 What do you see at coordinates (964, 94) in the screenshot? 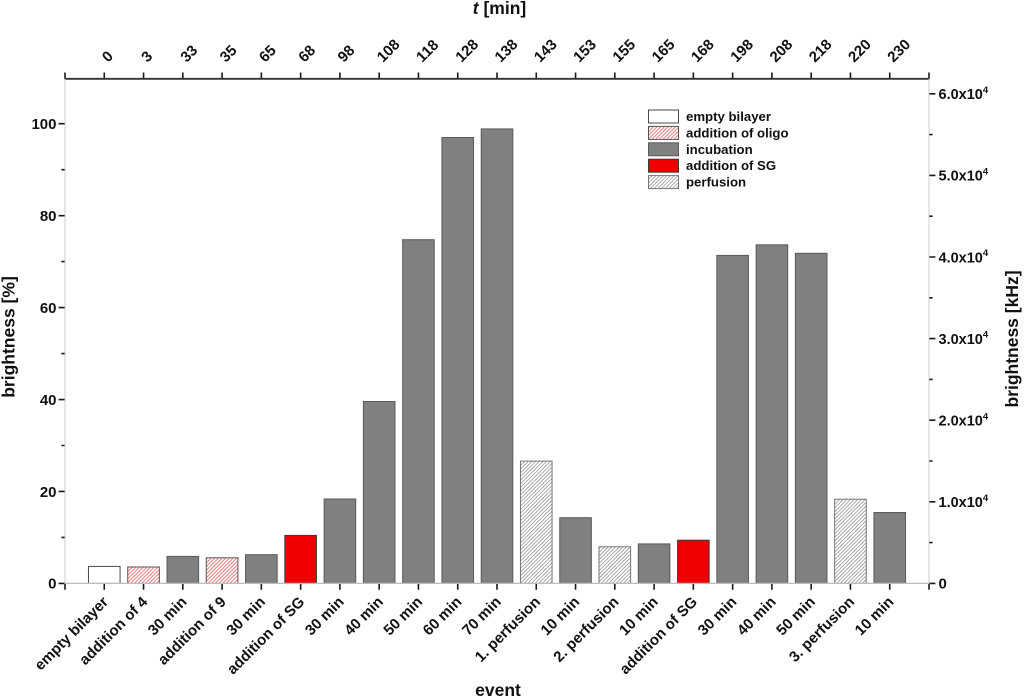
I see `svg-text: 6.0x10⁴` at bounding box center [964, 94].